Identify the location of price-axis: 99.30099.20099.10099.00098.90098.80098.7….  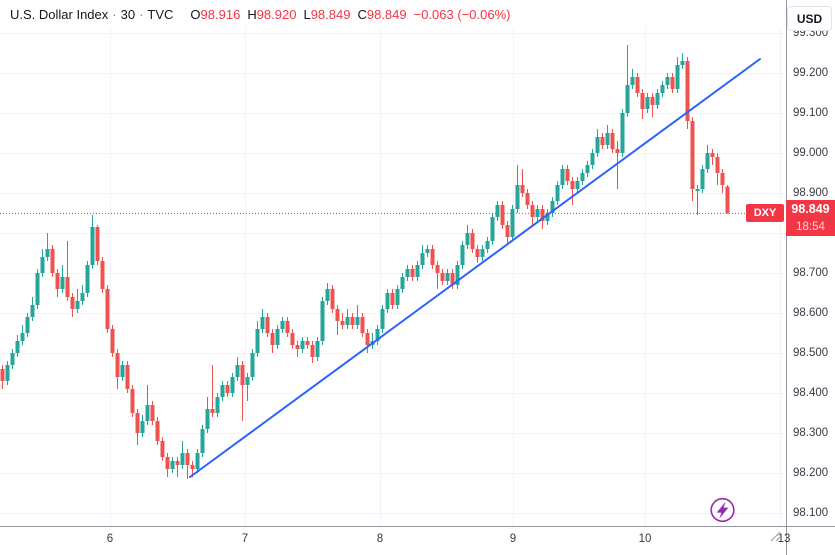
(811, 263).